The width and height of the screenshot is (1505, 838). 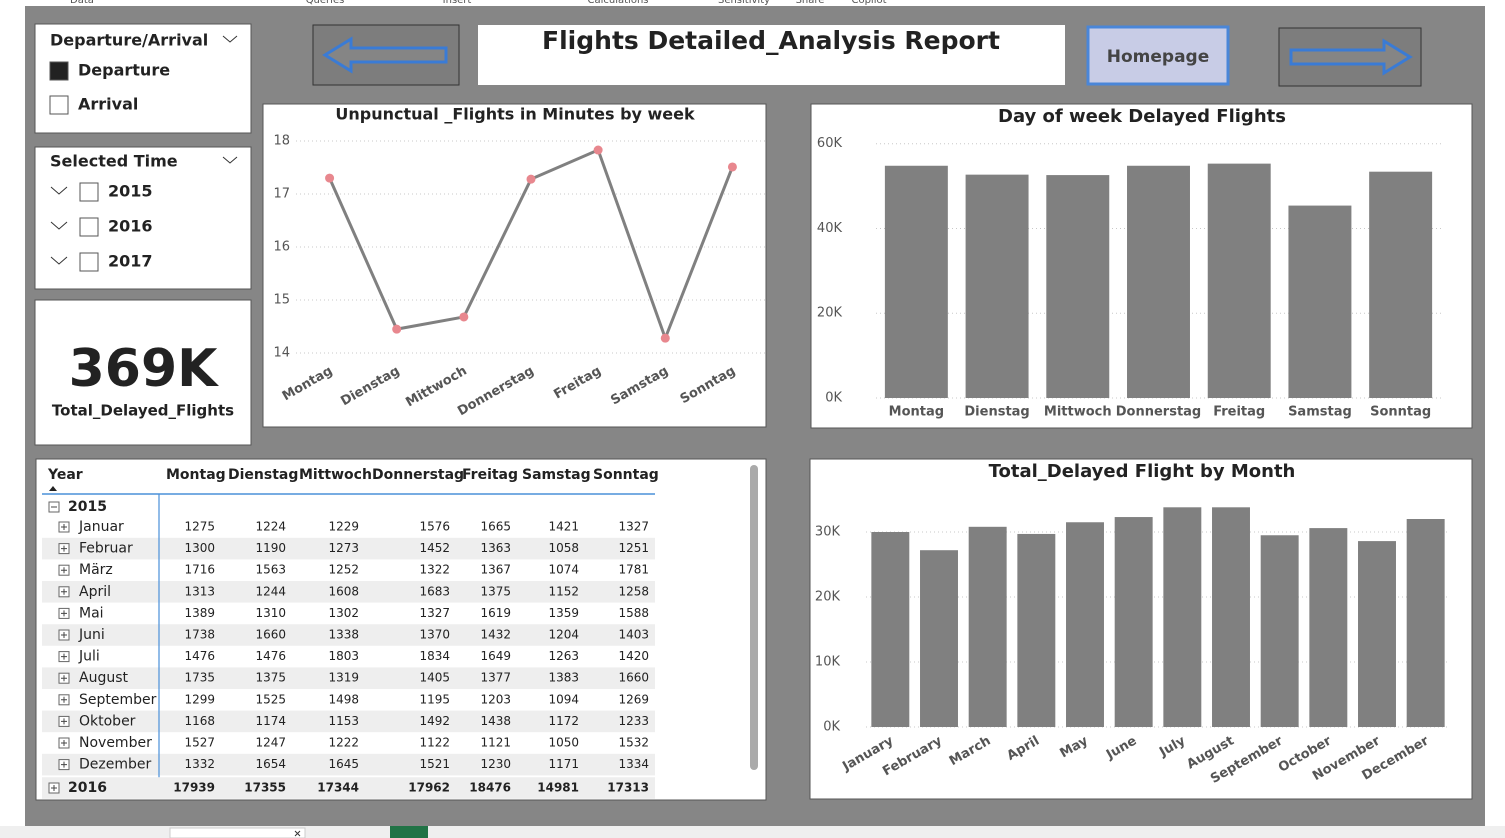 I want to click on row-header: Mai, so click(x=91, y=613).